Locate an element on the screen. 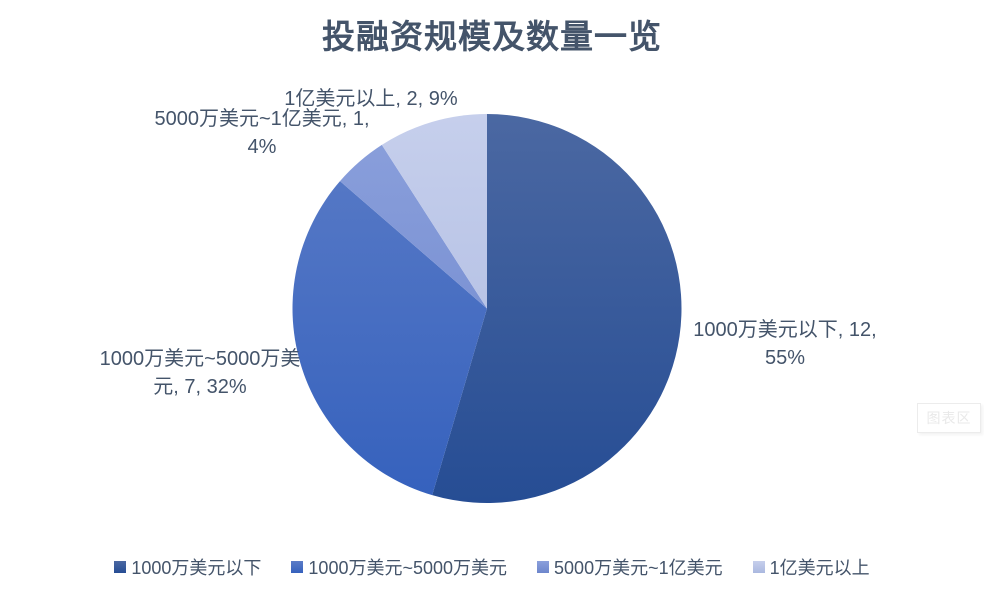 Image resolution: width=984 pixels, height=595 pixels. data-label-slice4: 1亿美元以上, 2, 9% is located at coordinates (370, 99).